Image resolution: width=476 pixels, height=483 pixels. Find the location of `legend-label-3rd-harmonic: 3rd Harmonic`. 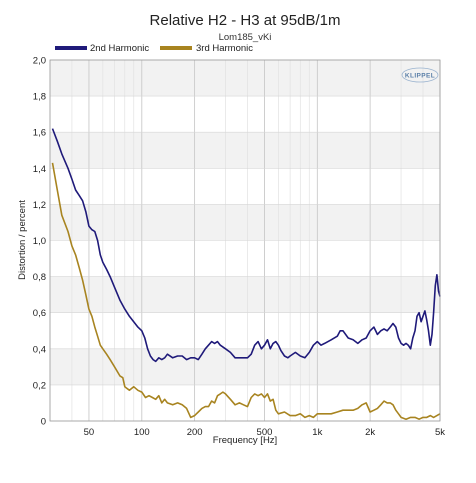

legend-label-3rd-harmonic: 3rd Harmonic is located at coordinates (224, 48).